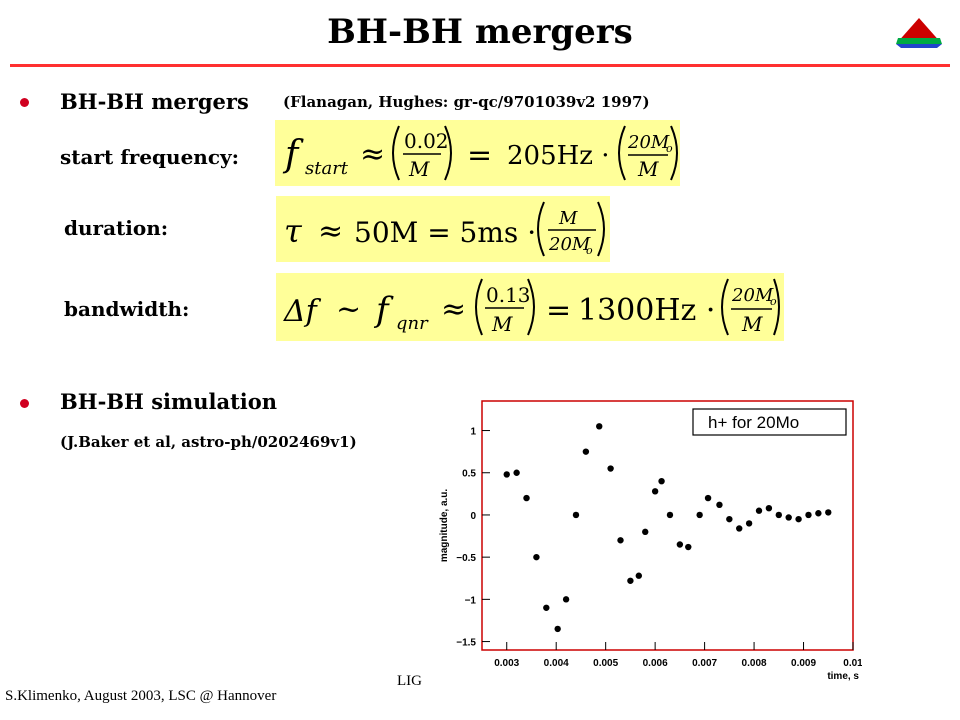 The width and height of the screenshot is (960, 720). Describe the element at coordinates (919, 33) in the screenshot. I see `ligo-logo-icon` at that location.